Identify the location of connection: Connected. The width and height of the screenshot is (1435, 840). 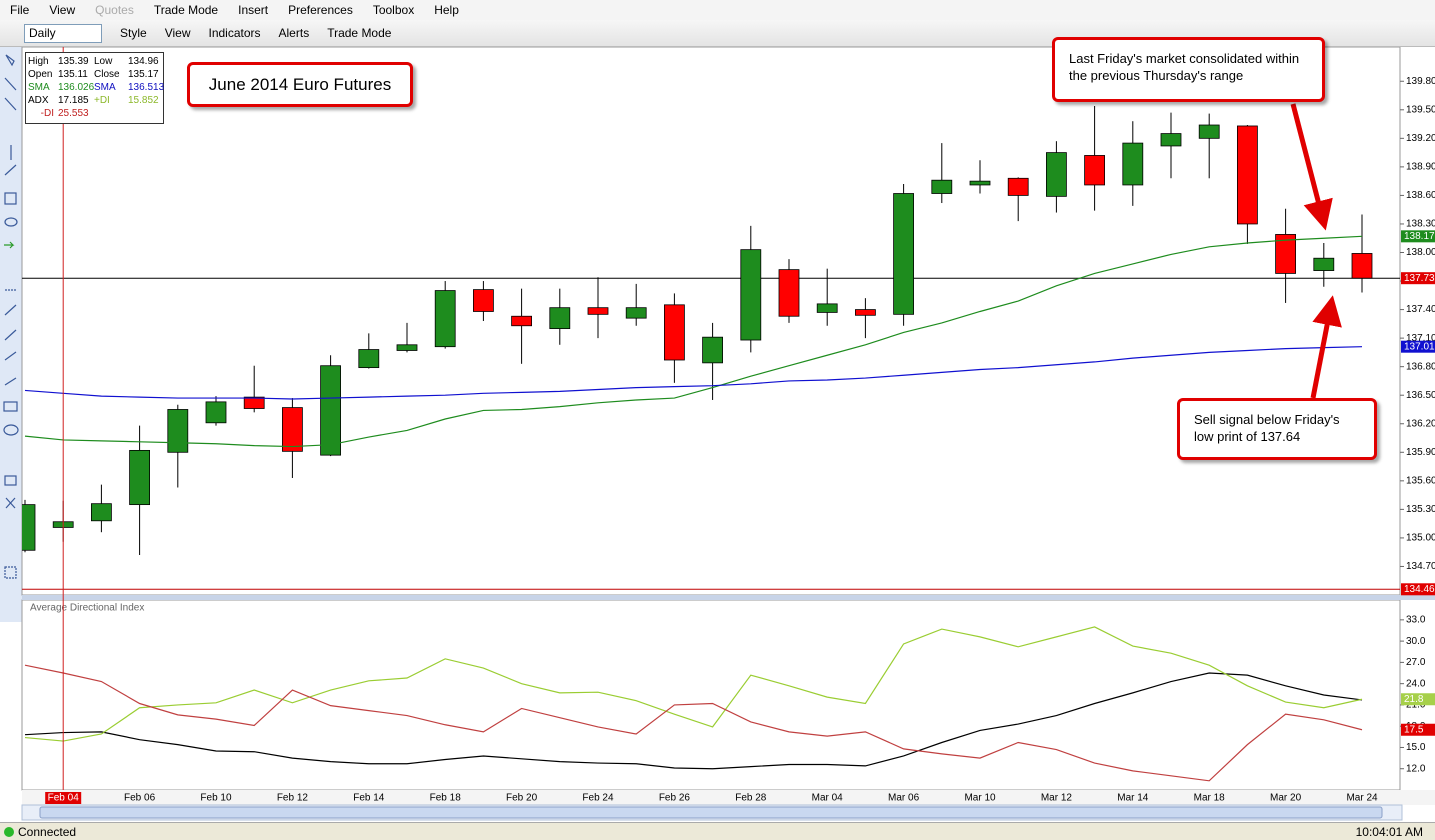
(40, 832).